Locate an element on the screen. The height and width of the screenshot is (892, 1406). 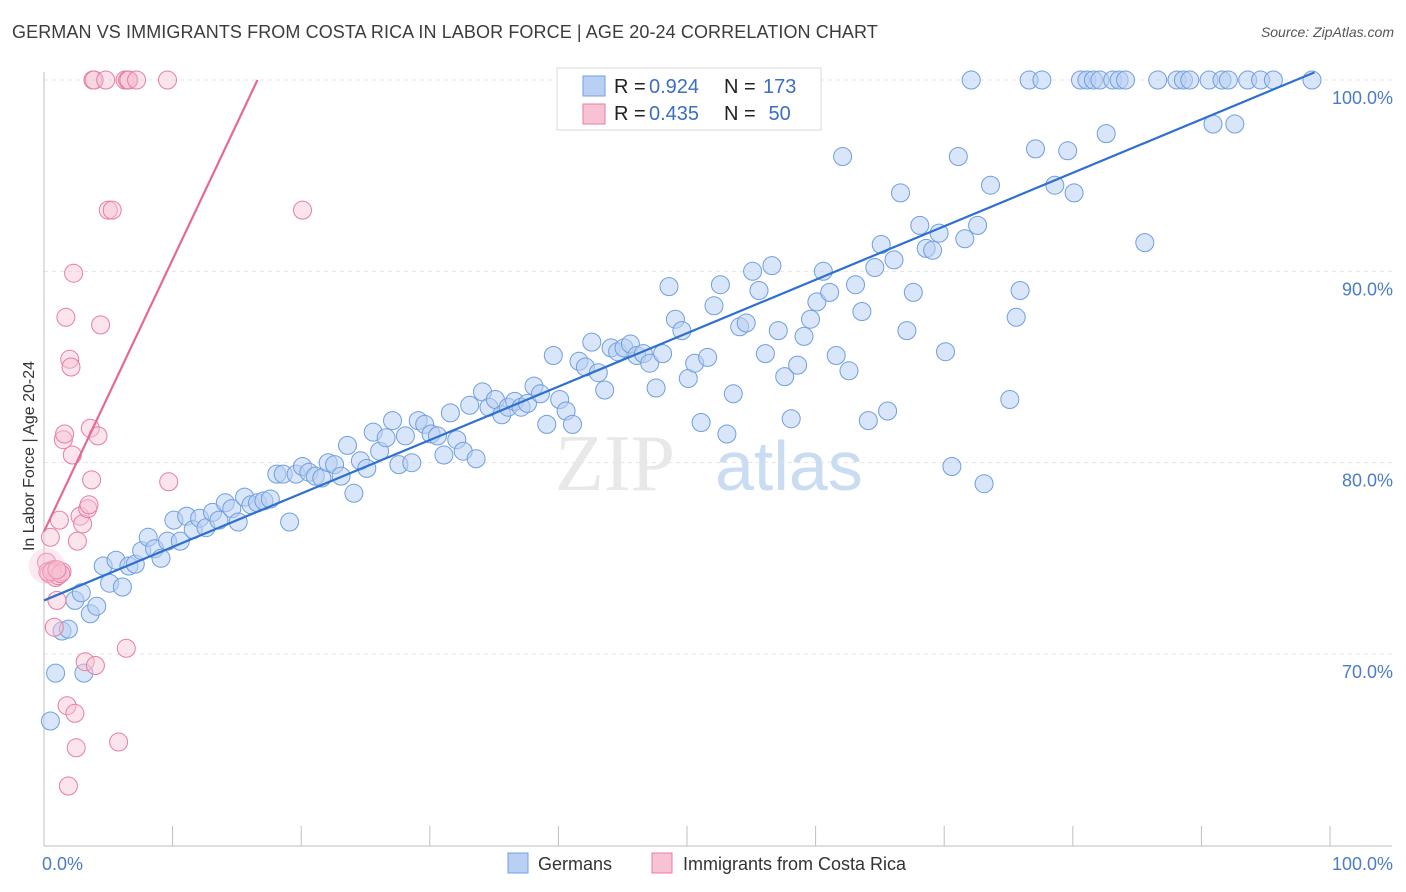
legend-swatch-costa-rica is located at coordinates (594, 114).